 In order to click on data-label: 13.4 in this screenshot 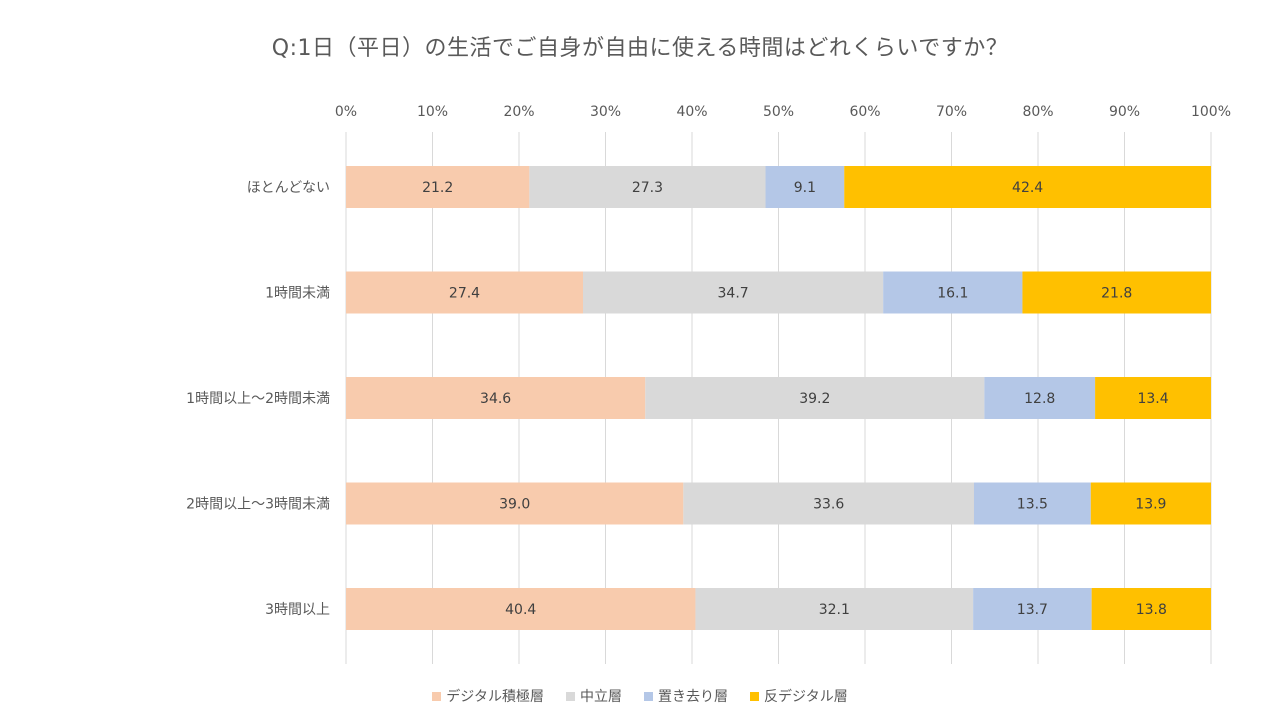, I will do `click(1152, 399)`.